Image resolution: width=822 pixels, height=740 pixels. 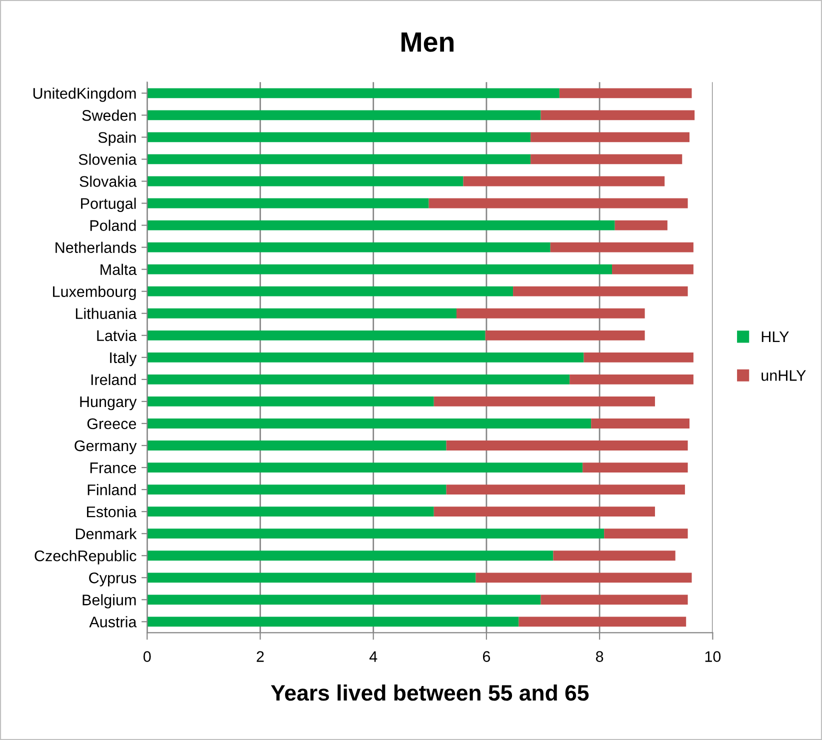 I want to click on legend-label: unHLY, so click(x=784, y=375).